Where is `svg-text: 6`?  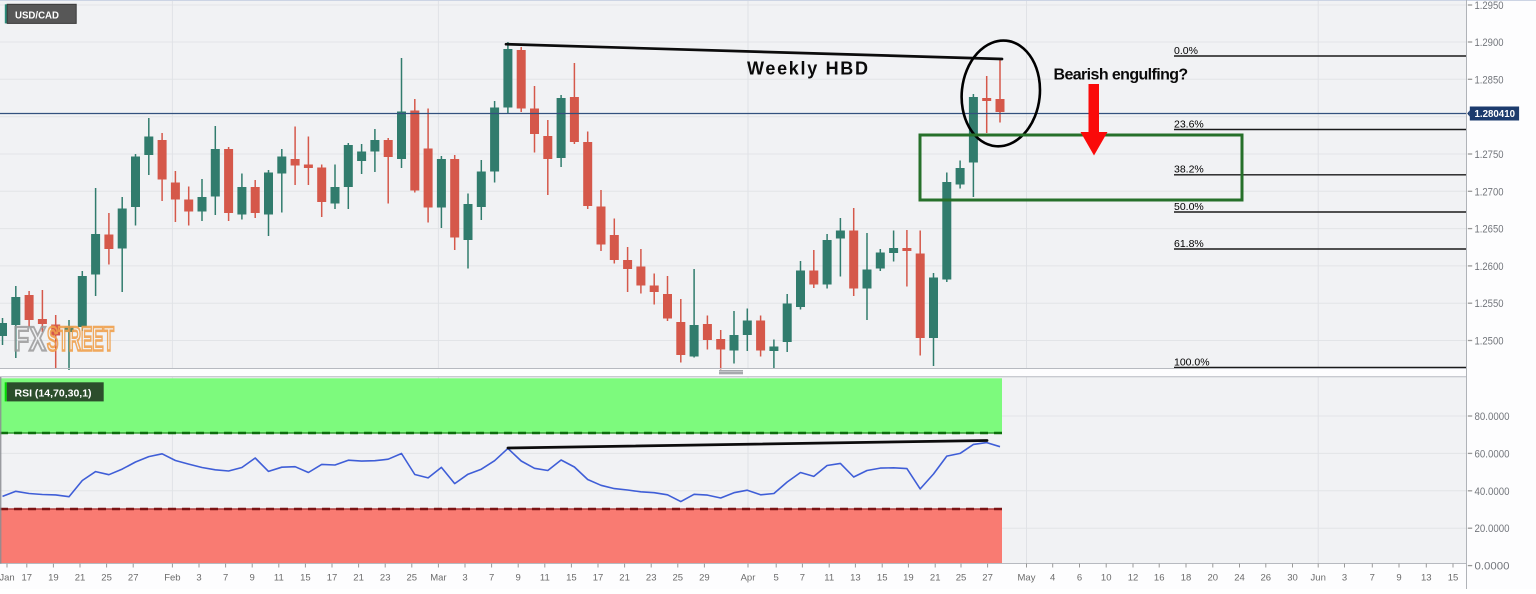
svg-text: 6 is located at coordinates (1079, 578).